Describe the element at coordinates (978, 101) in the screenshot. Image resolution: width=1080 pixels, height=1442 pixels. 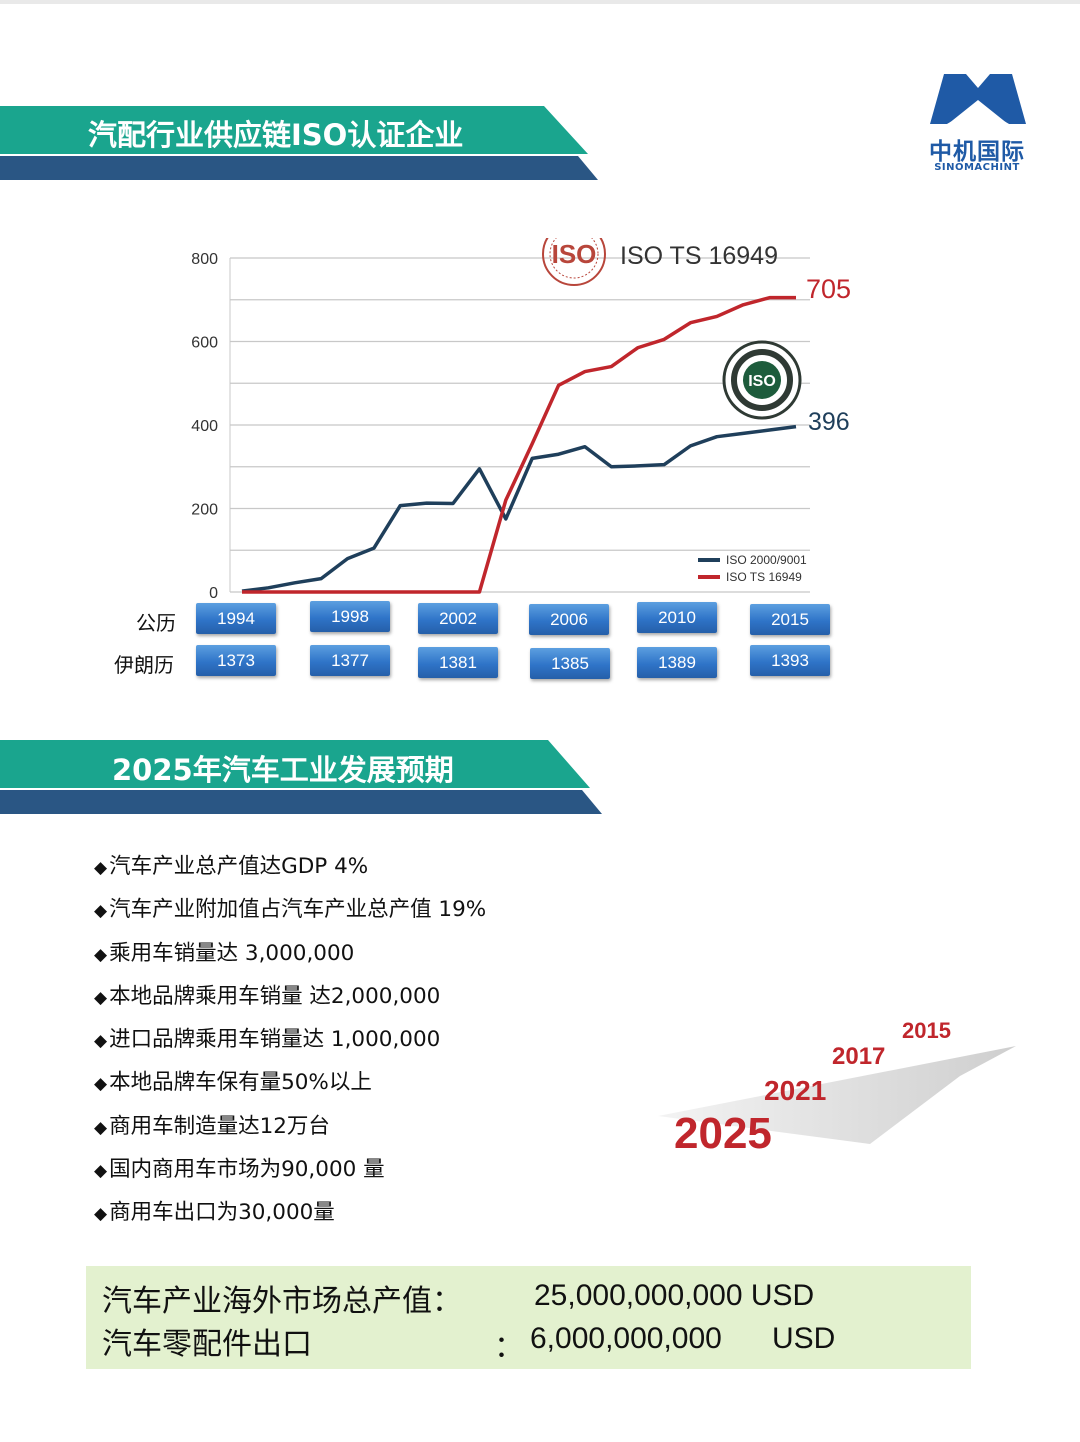
I see `sinomach-logo-icon` at that location.